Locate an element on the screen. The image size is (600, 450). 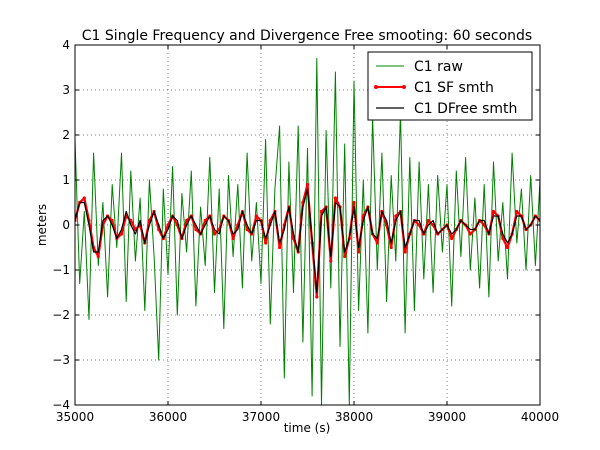
y-tick-label: 0 is located at coordinates (66, 225).